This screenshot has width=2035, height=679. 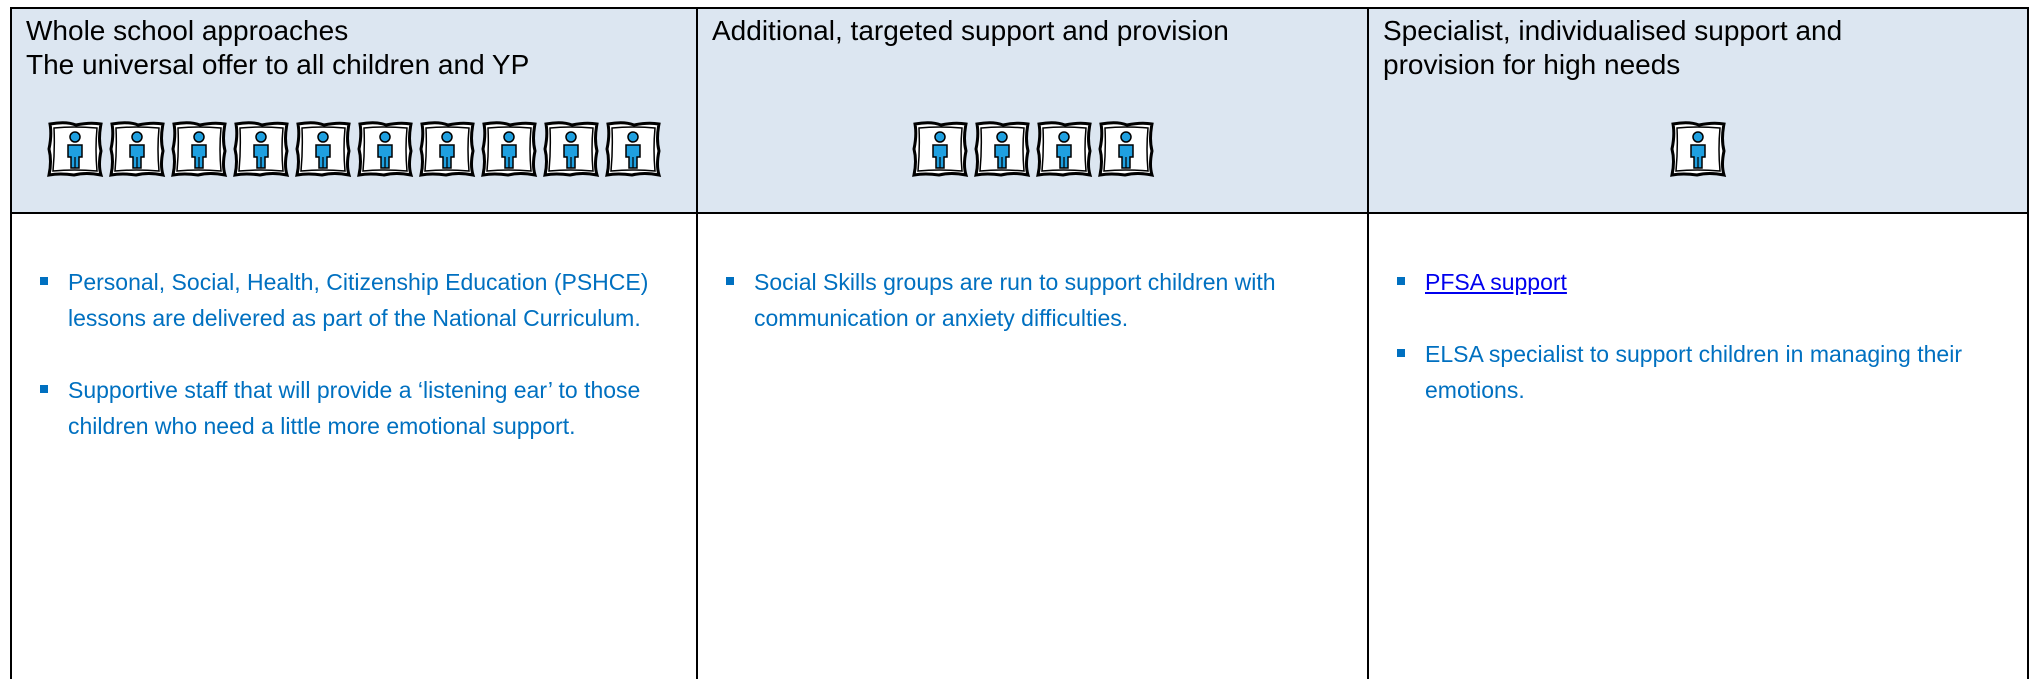 I want to click on title-line: Whole school approaches, so click(x=187, y=30).